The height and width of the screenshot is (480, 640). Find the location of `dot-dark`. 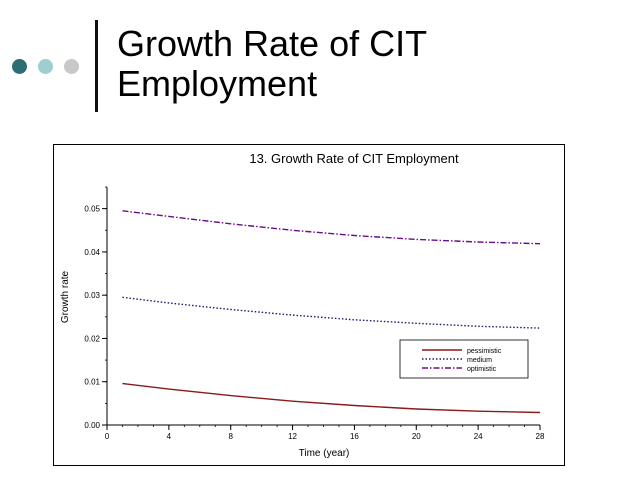

dot-dark is located at coordinates (19, 66).